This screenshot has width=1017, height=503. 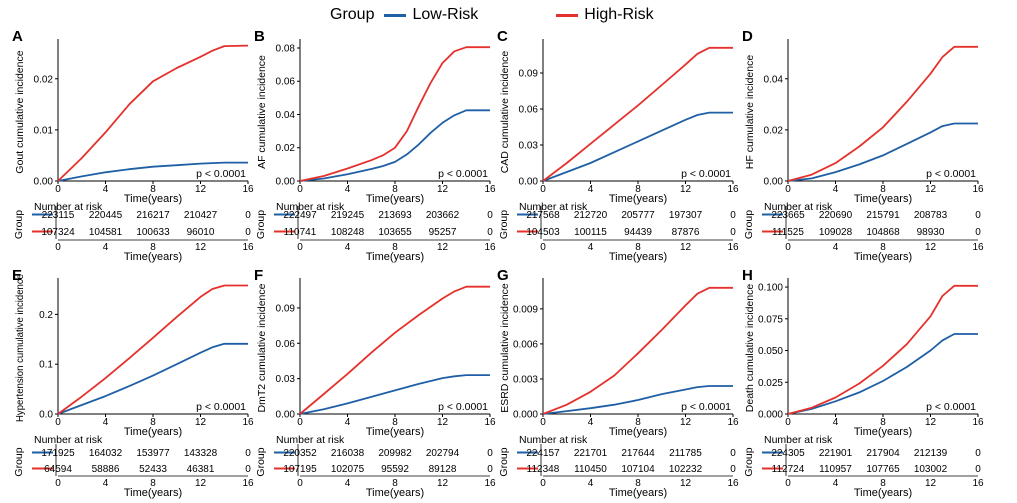 What do you see at coordinates (248, 469) in the screenshot?
I see `risk-table-value-e: 0` at bounding box center [248, 469].